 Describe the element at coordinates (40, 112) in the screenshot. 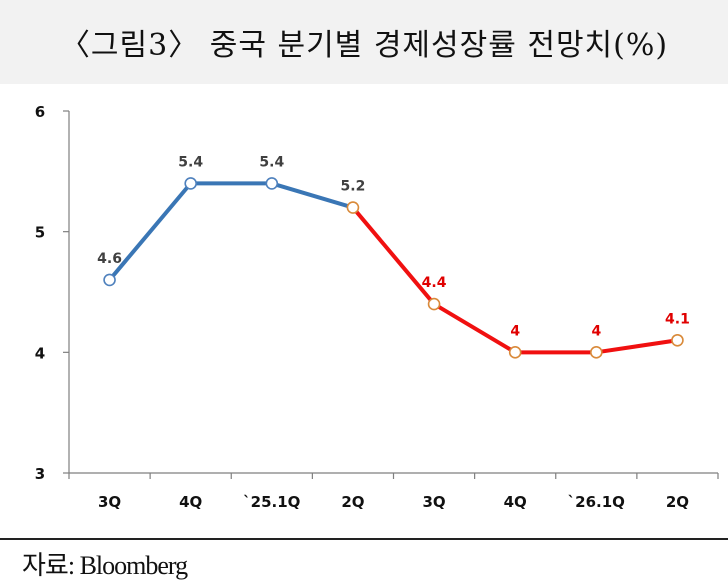

I see `y-tick-label: 6` at that location.